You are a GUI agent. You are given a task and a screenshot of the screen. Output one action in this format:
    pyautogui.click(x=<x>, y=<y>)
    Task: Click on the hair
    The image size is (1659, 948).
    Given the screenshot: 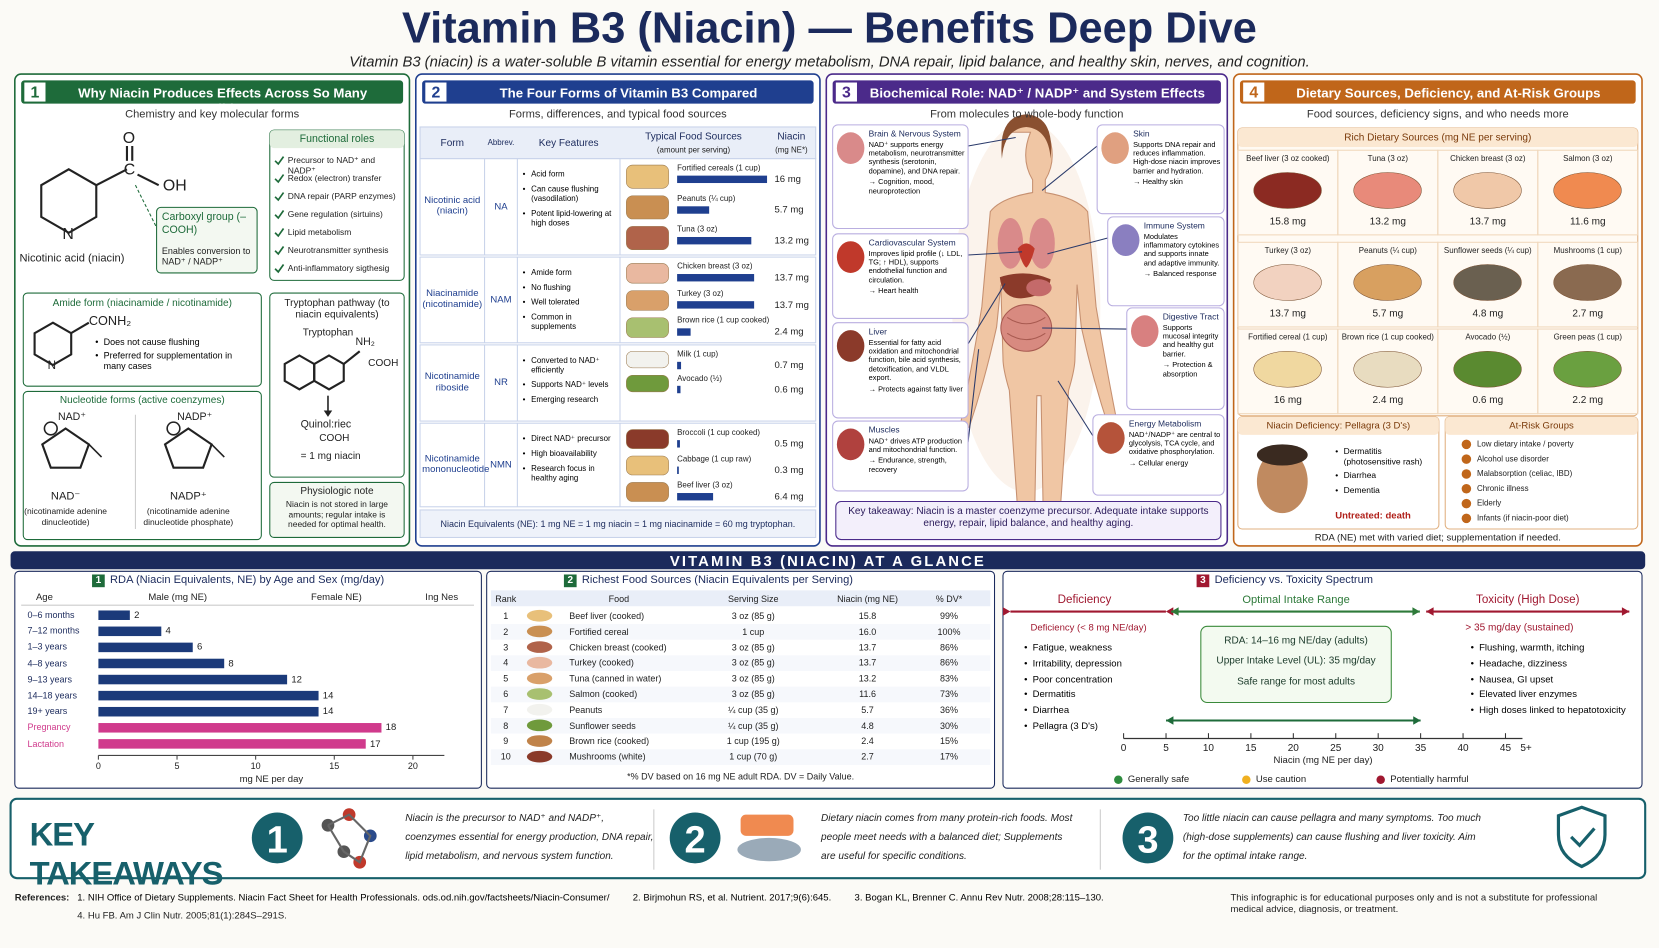 What is the action you would take?
    pyautogui.click(x=1026, y=136)
    